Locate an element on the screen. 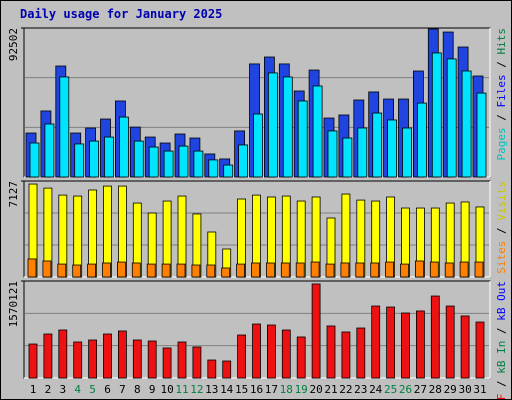  x-tick-label: 23 is located at coordinates (360, 389).